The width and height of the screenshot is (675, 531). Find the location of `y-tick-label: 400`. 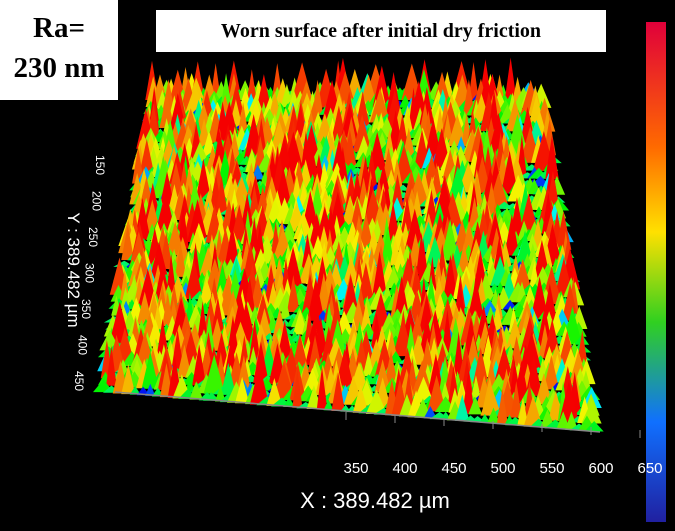

y-tick-label: 400 is located at coordinates (83, 345).